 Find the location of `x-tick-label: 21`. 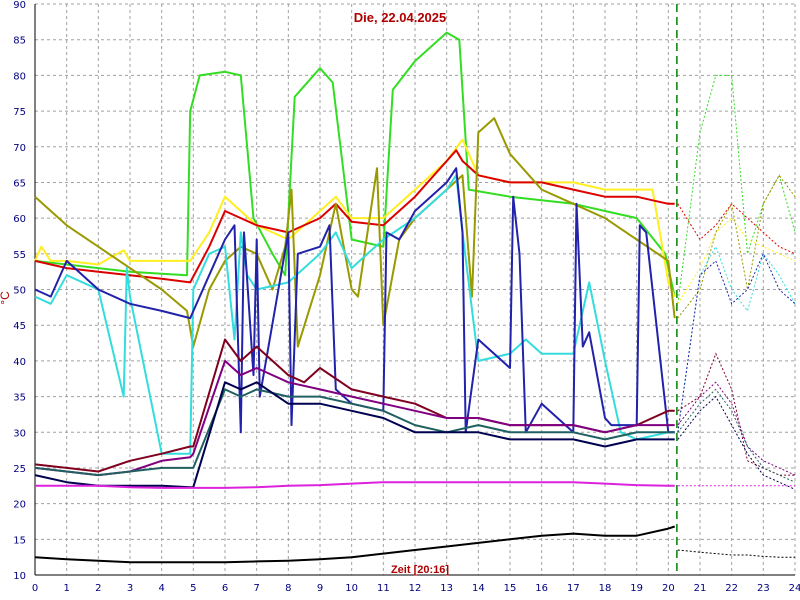

x-tick-label: 21 is located at coordinates (700, 588).